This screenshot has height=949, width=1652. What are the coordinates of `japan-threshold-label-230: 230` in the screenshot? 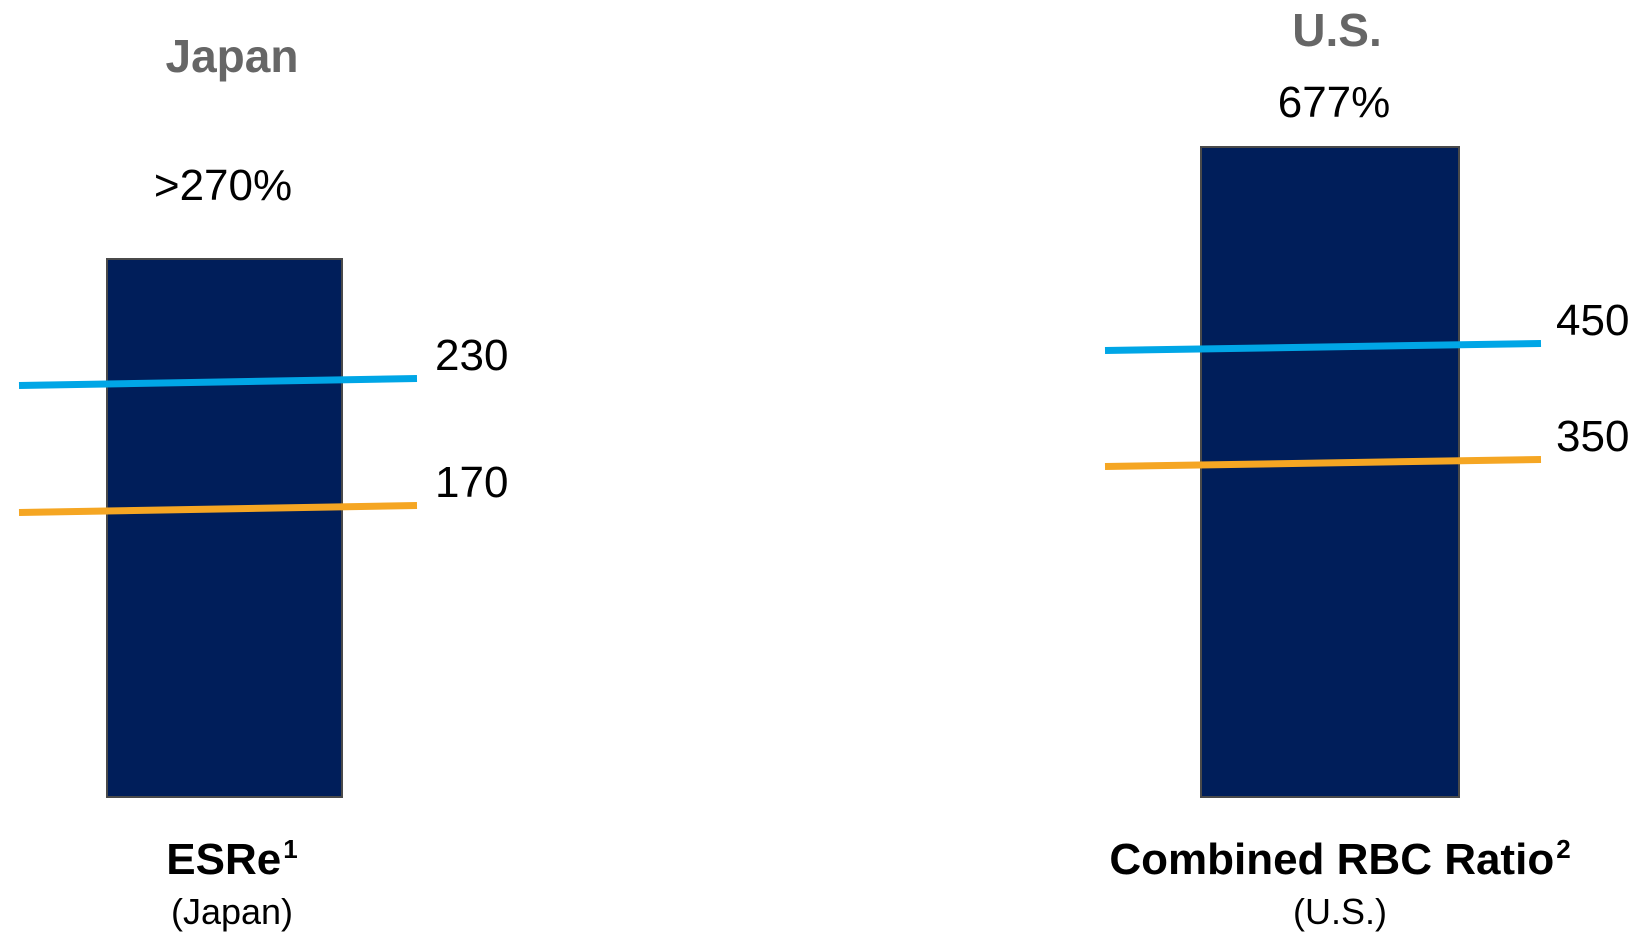 It's located at (471, 355).